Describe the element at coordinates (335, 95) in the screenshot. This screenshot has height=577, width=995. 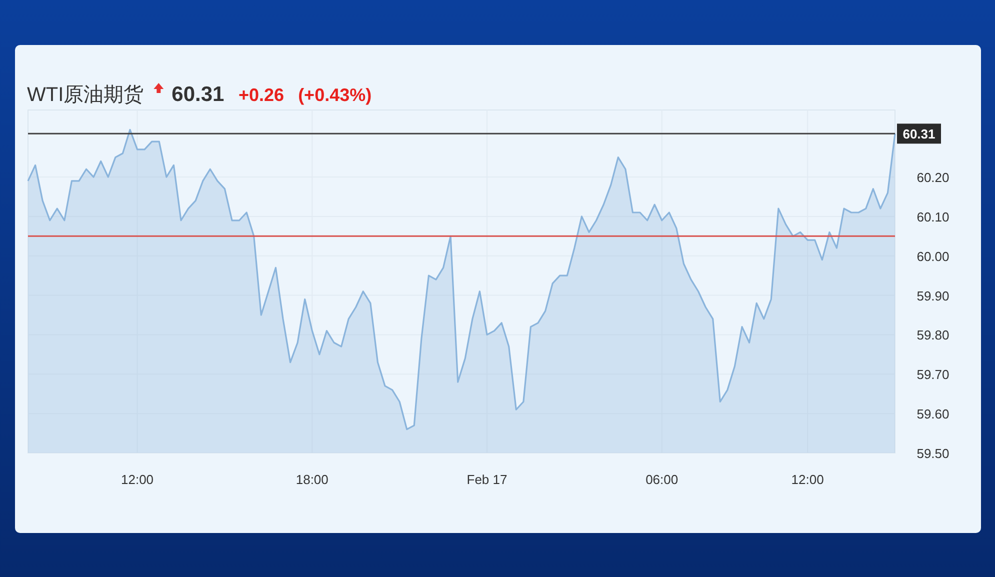
I see `text: (+0.43%)` at that location.